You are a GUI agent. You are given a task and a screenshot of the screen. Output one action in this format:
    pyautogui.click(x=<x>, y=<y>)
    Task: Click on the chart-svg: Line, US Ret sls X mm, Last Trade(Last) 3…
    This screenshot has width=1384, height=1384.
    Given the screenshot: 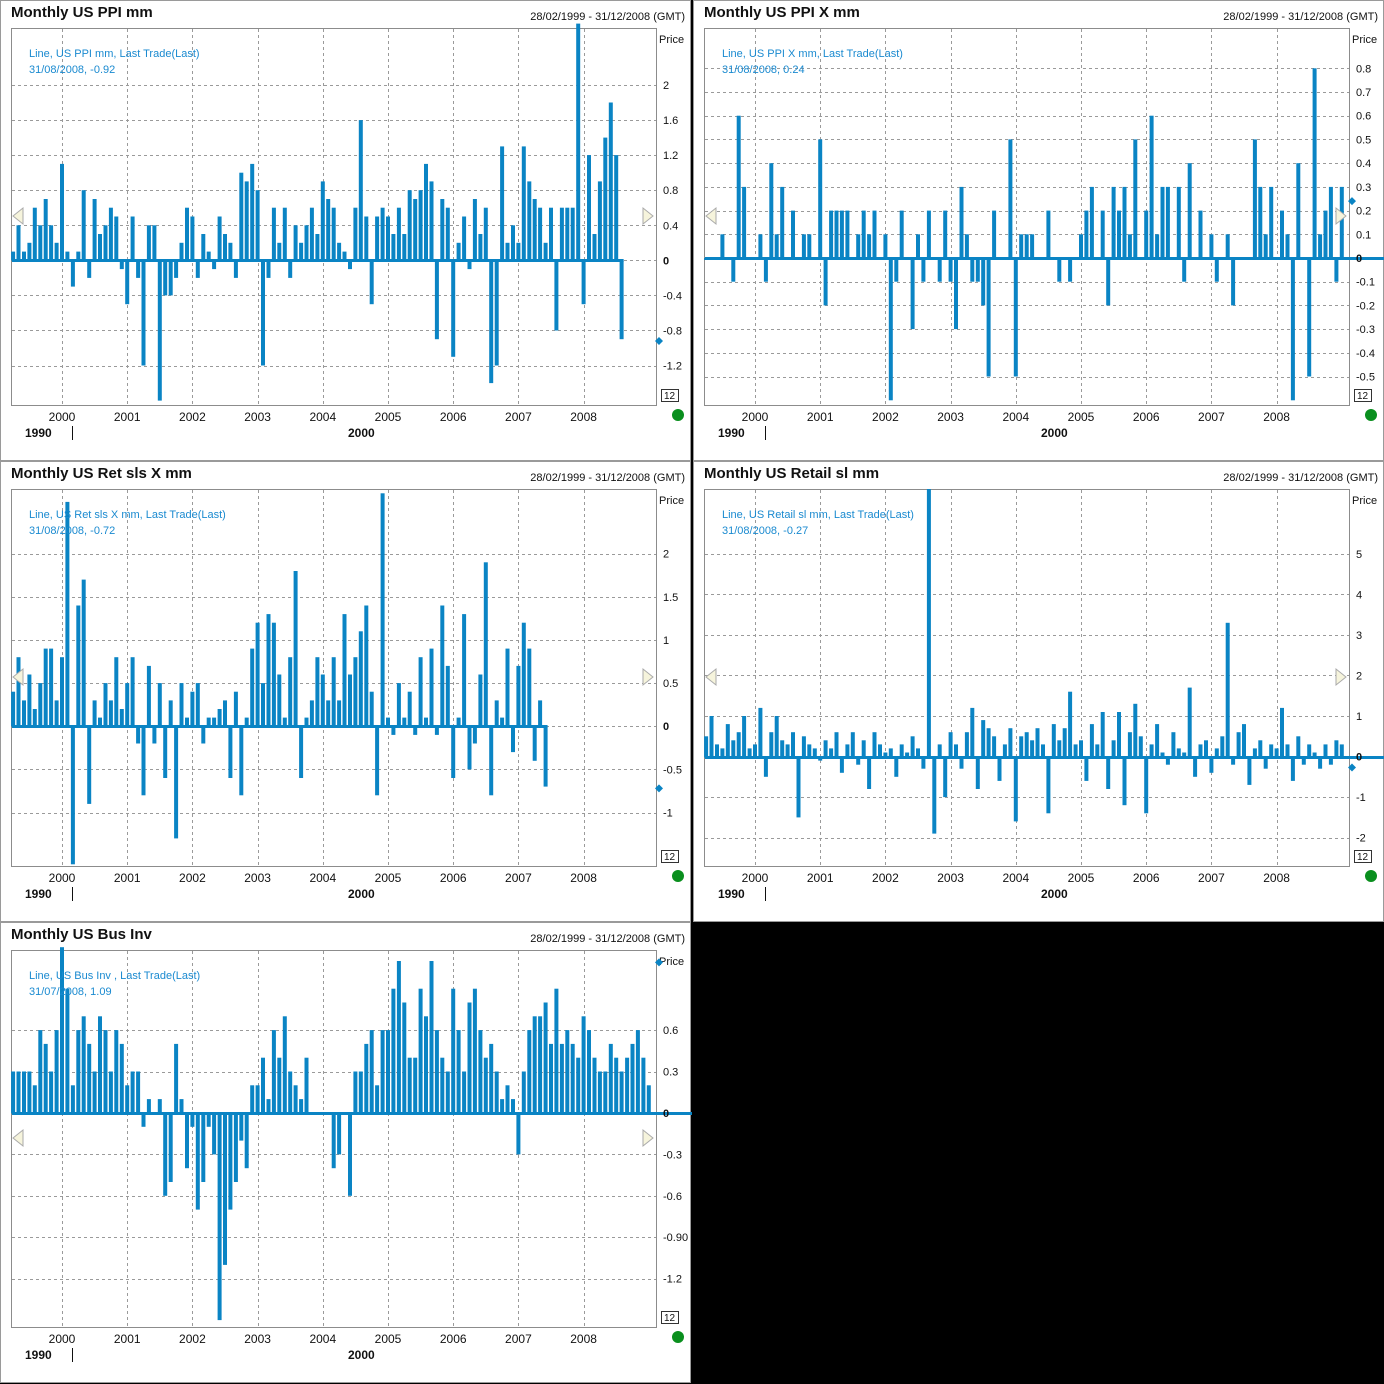 What is the action you would take?
    pyautogui.click(x=347, y=695)
    